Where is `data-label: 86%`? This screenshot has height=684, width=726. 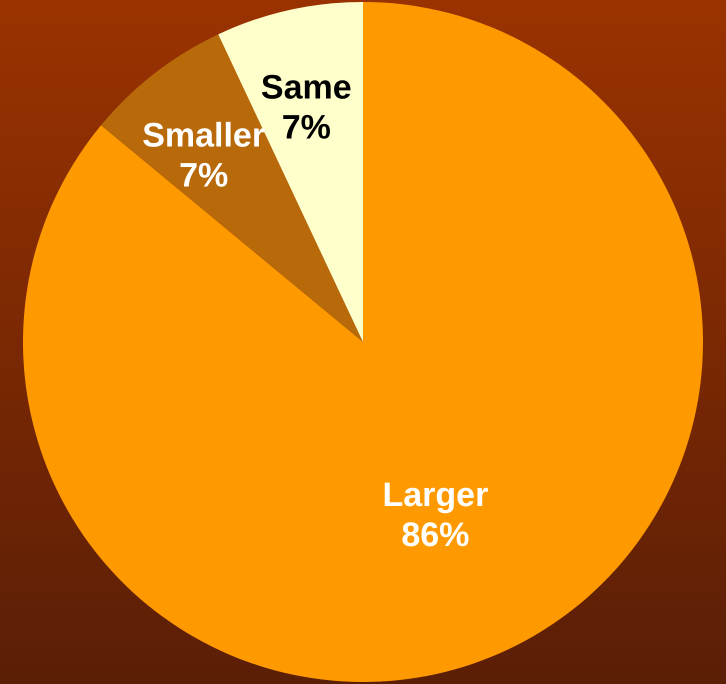
data-label: 86% is located at coordinates (435, 535).